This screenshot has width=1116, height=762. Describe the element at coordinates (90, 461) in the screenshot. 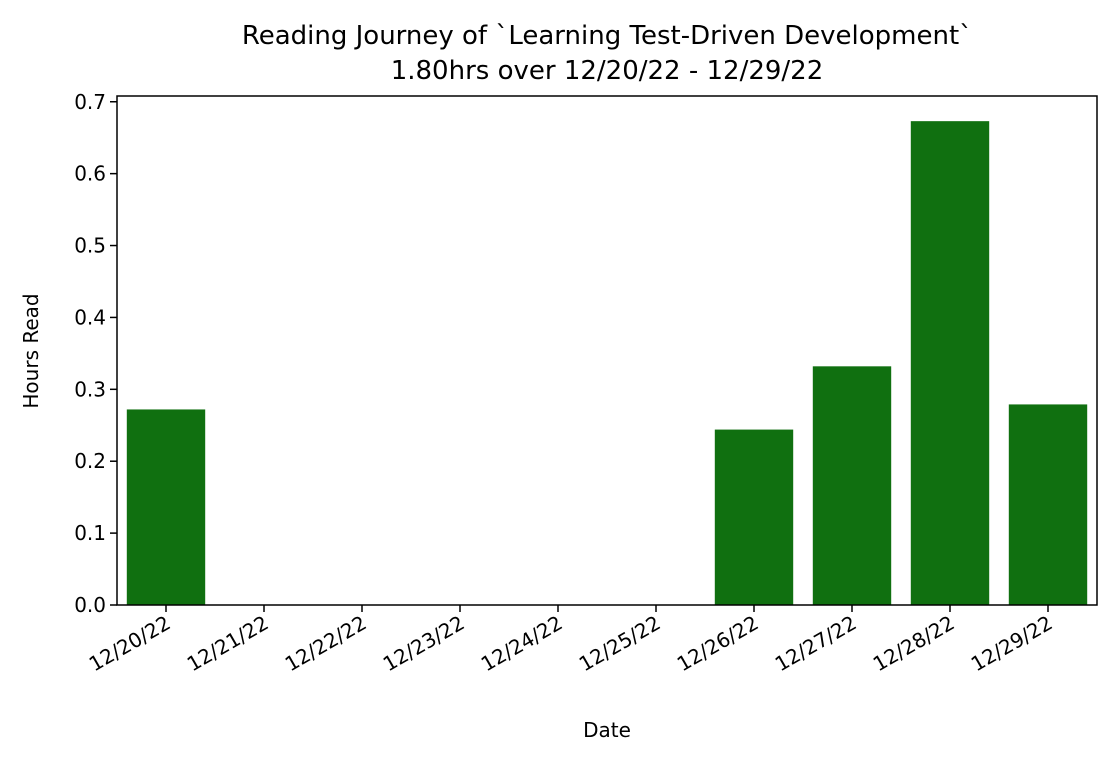

I see `y-tick-label: 0.2` at that location.